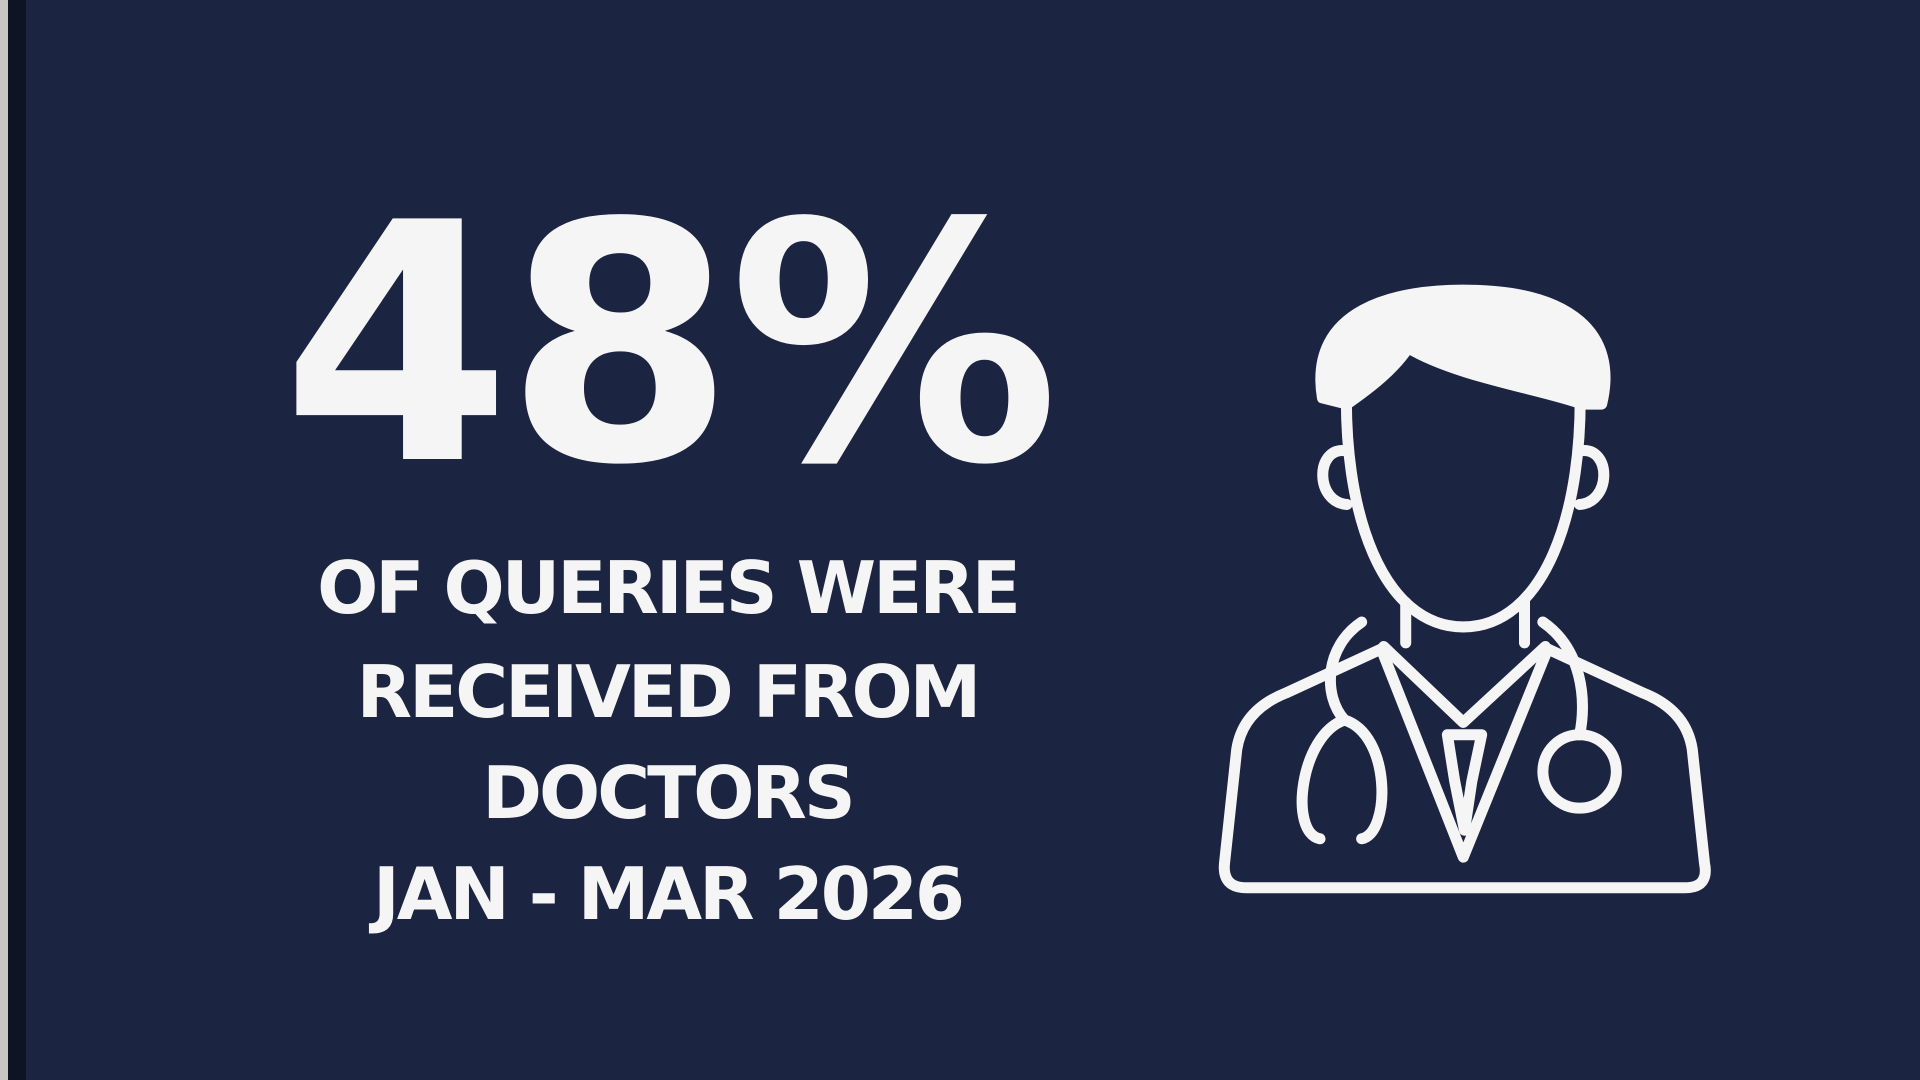 The image size is (1920, 1080). What do you see at coordinates (670, 345) in the screenshot?
I see `stat-value: 48%` at bounding box center [670, 345].